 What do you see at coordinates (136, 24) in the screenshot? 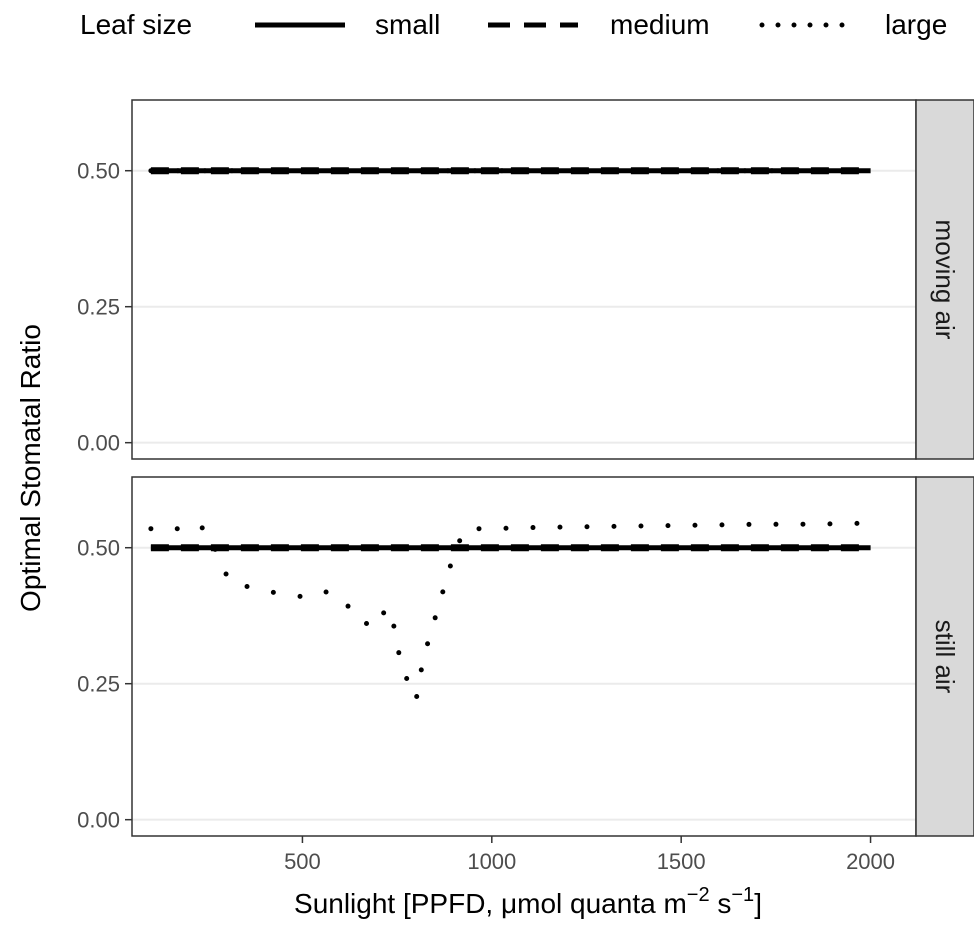
I see `legend-title: Leaf size` at bounding box center [136, 24].